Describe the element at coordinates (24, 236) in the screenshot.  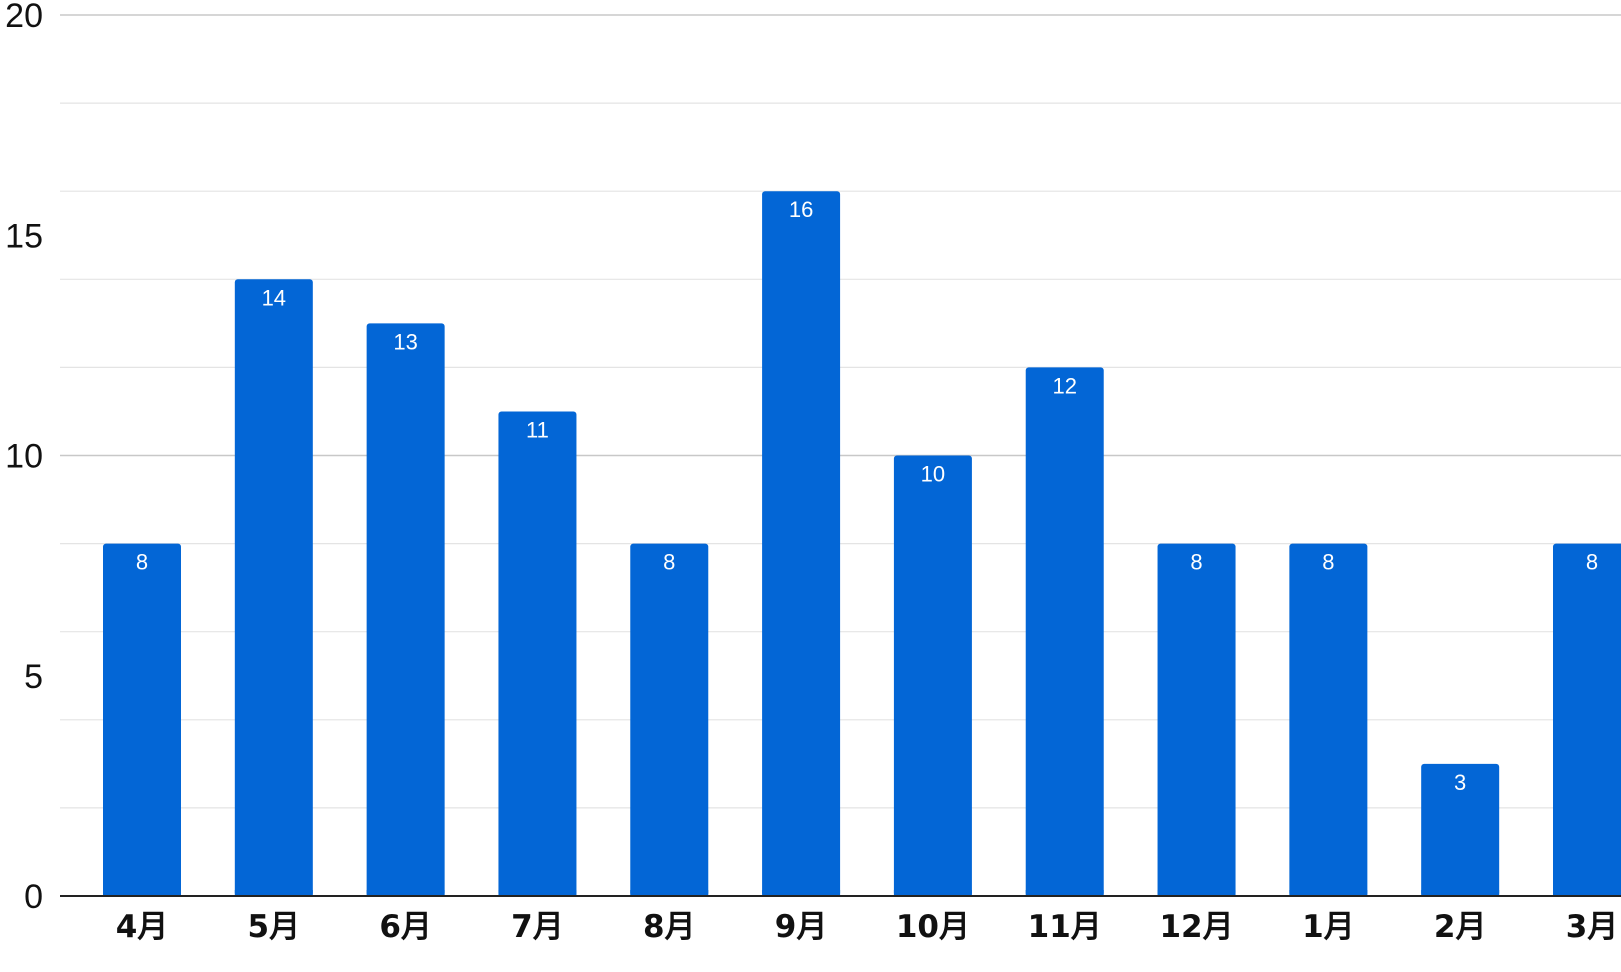
I see `y-tick-label: 15` at that location.